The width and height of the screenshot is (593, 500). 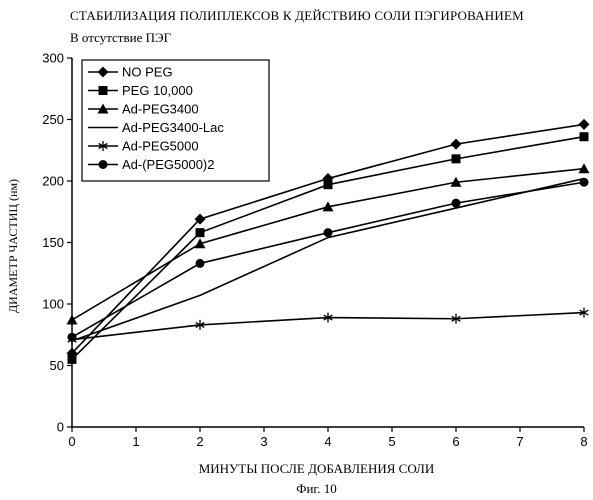 I want to click on x-tick-label: 3, so click(x=263, y=441).